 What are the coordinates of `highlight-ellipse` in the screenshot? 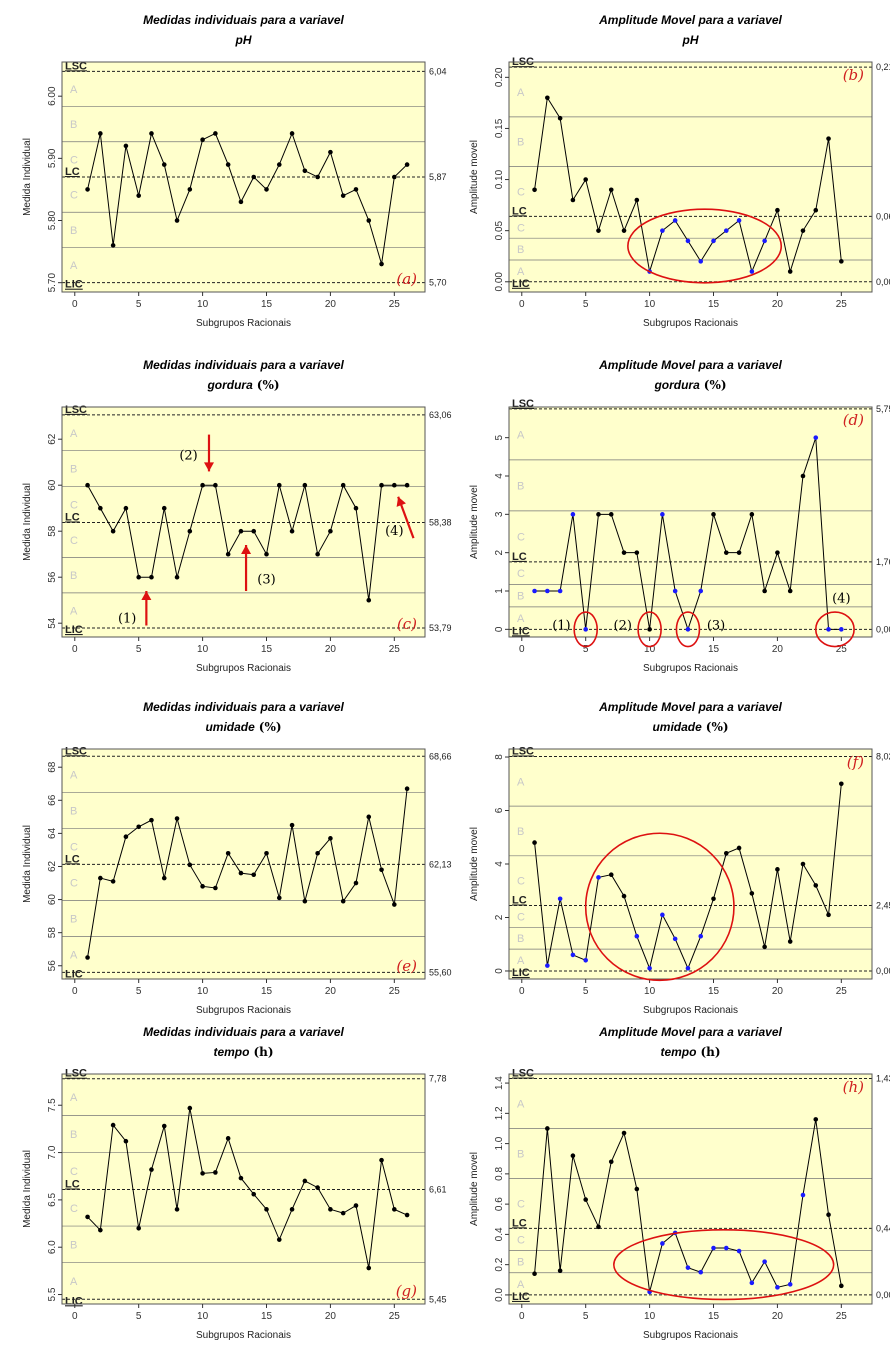 It's located at (659, 907).